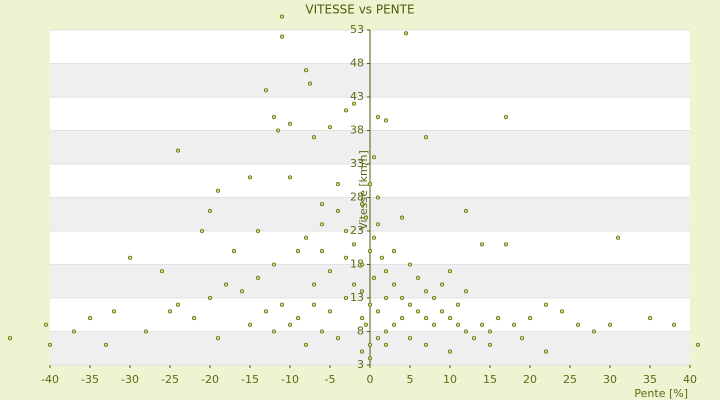  What do you see at coordinates (90, 379) in the screenshot?
I see `x-tick-label: -35` at bounding box center [90, 379].